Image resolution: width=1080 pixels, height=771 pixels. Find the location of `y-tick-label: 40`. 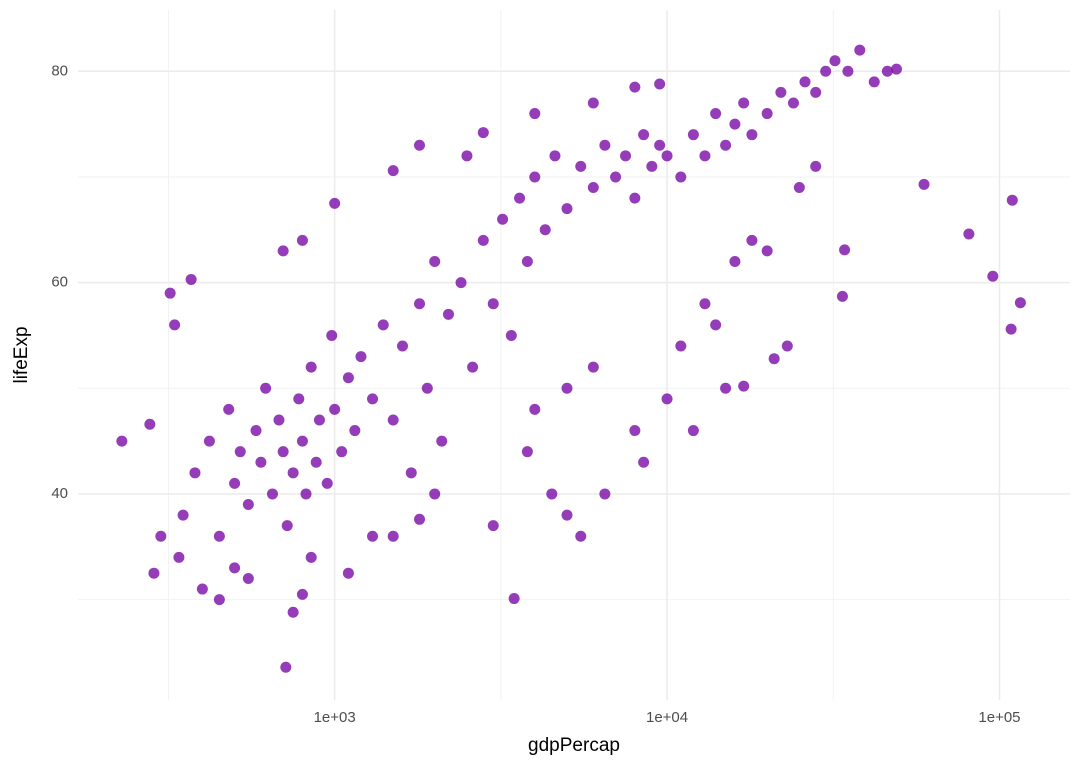

y-tick-label: 40 is located at coordinates (59, 493).